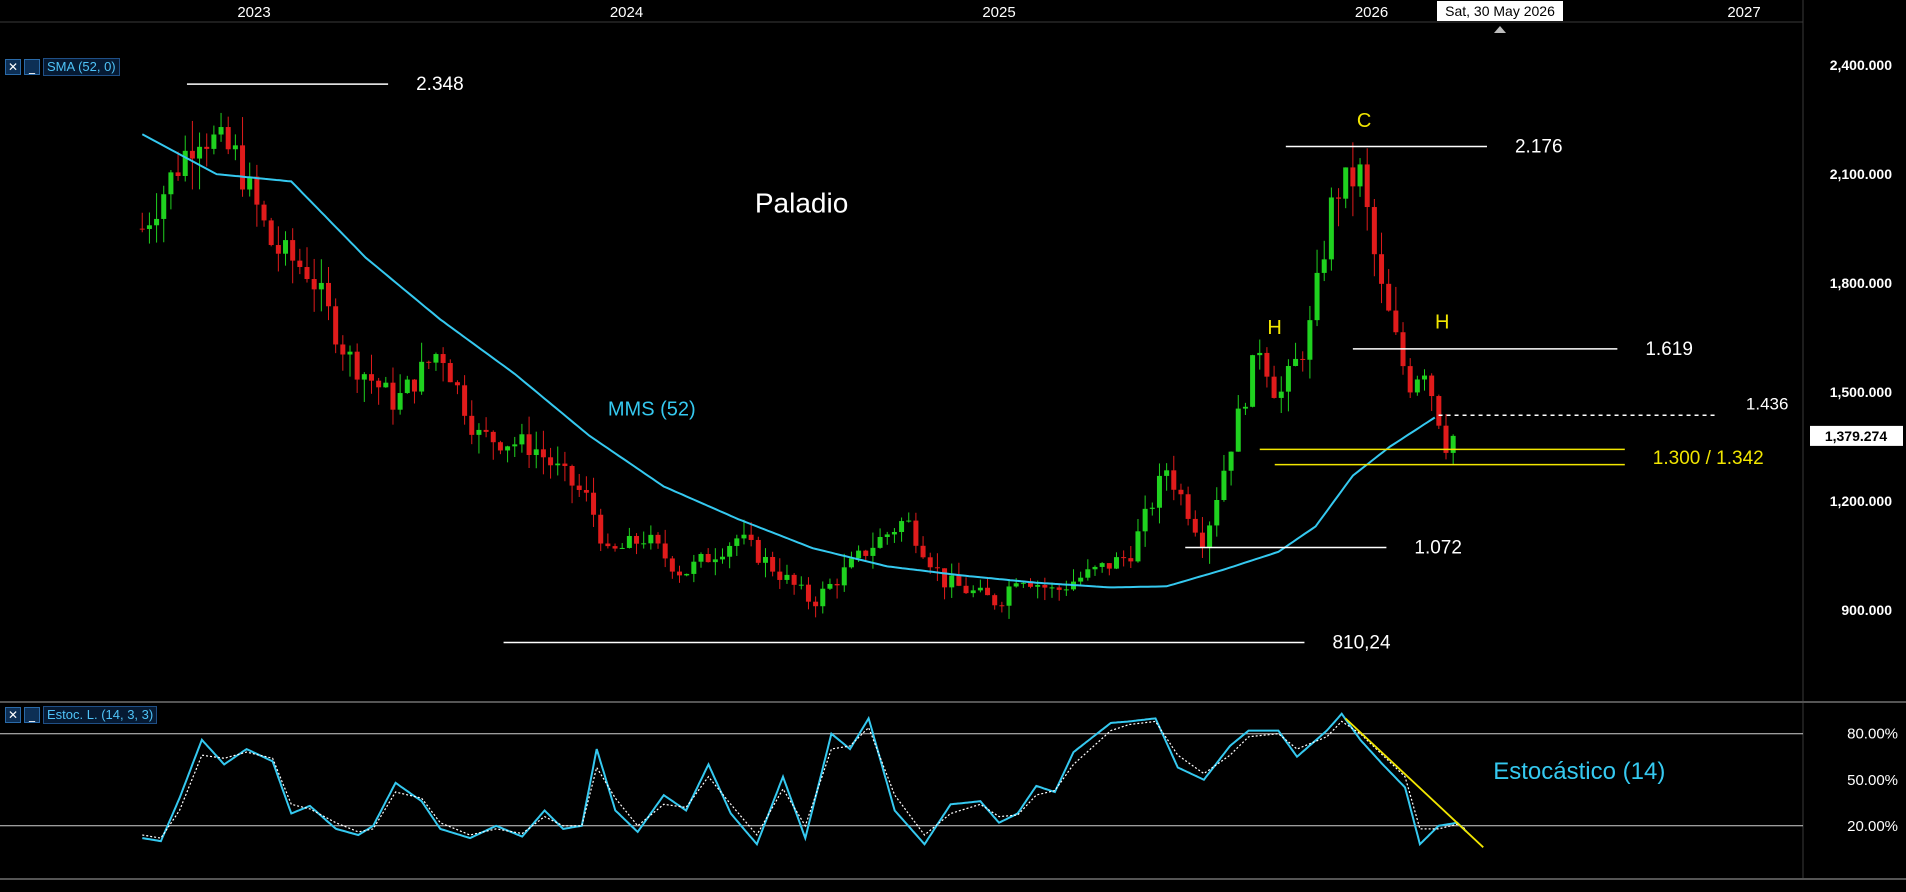 The width and height of the screenshot is (1906, 892). I want to click on stochastic-indicator-label: Estoc. L. (14, 3, 3), so click(100, 715).